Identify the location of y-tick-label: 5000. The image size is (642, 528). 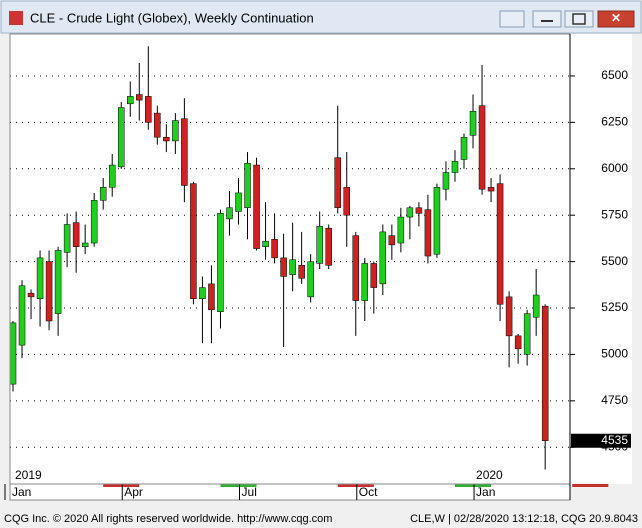
(614, 354).